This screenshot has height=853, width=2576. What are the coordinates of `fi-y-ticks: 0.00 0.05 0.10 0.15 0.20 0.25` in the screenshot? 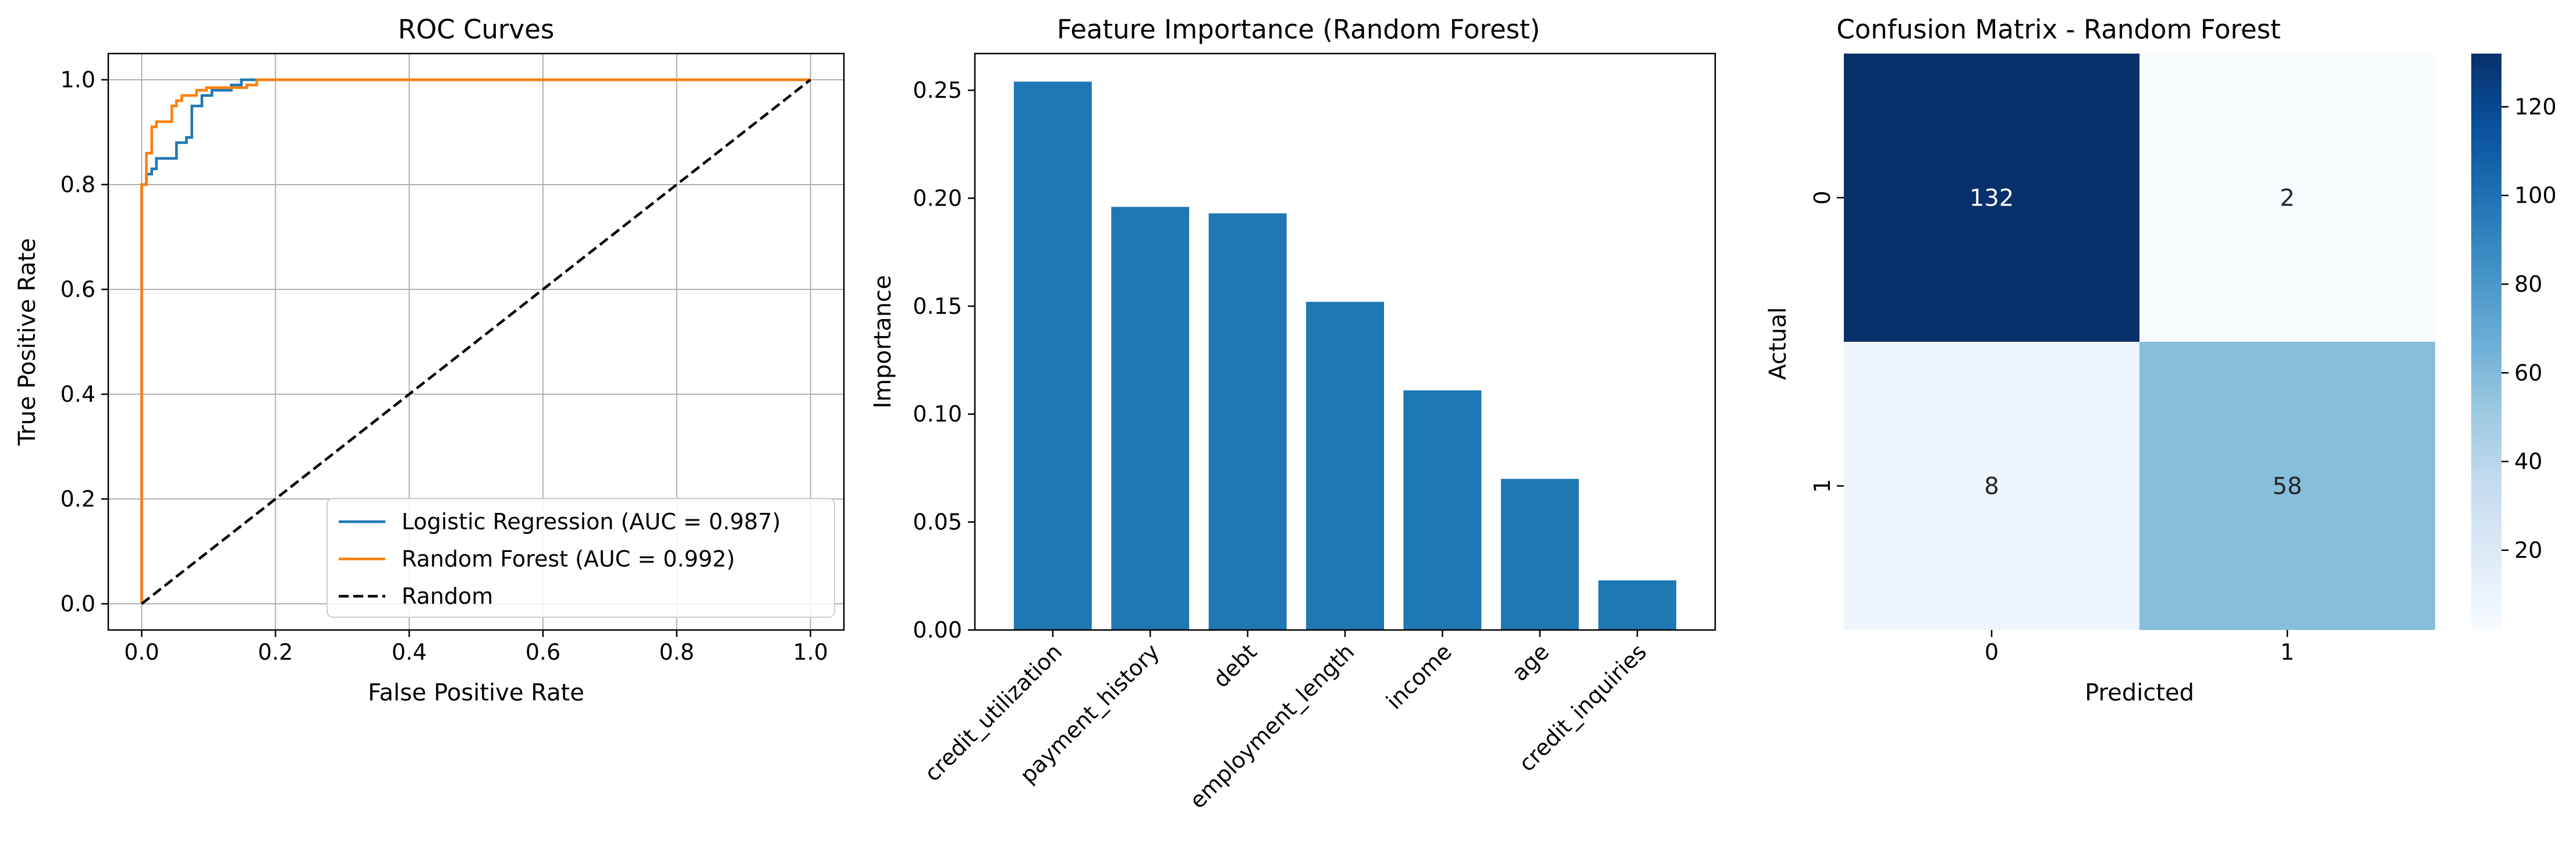 It's located at (944, 360).